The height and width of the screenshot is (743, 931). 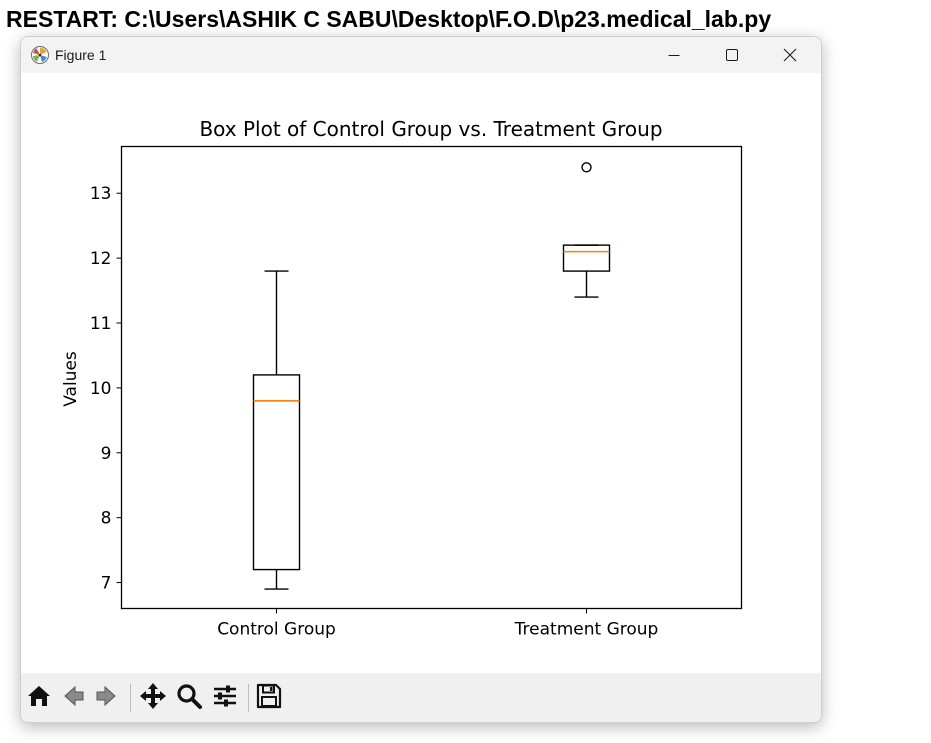 What do you see at coordinates (71, 379) in the screenshot?
I see `y-axis-label: Values` at bounding box center [71, 379].